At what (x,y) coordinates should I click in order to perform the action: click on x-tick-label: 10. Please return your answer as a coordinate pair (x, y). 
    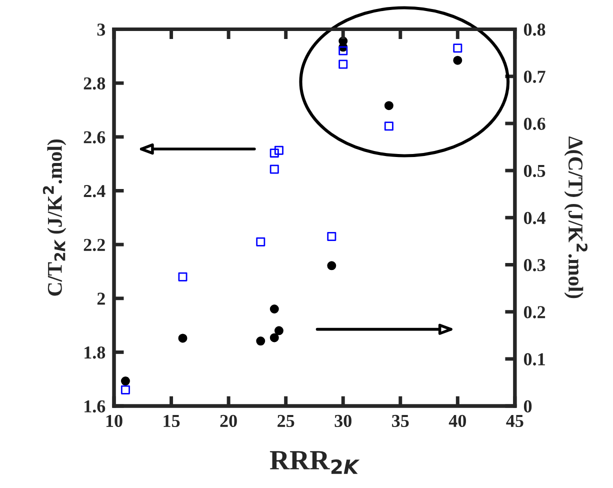
    Looking at the image, I should click on (114, 421).